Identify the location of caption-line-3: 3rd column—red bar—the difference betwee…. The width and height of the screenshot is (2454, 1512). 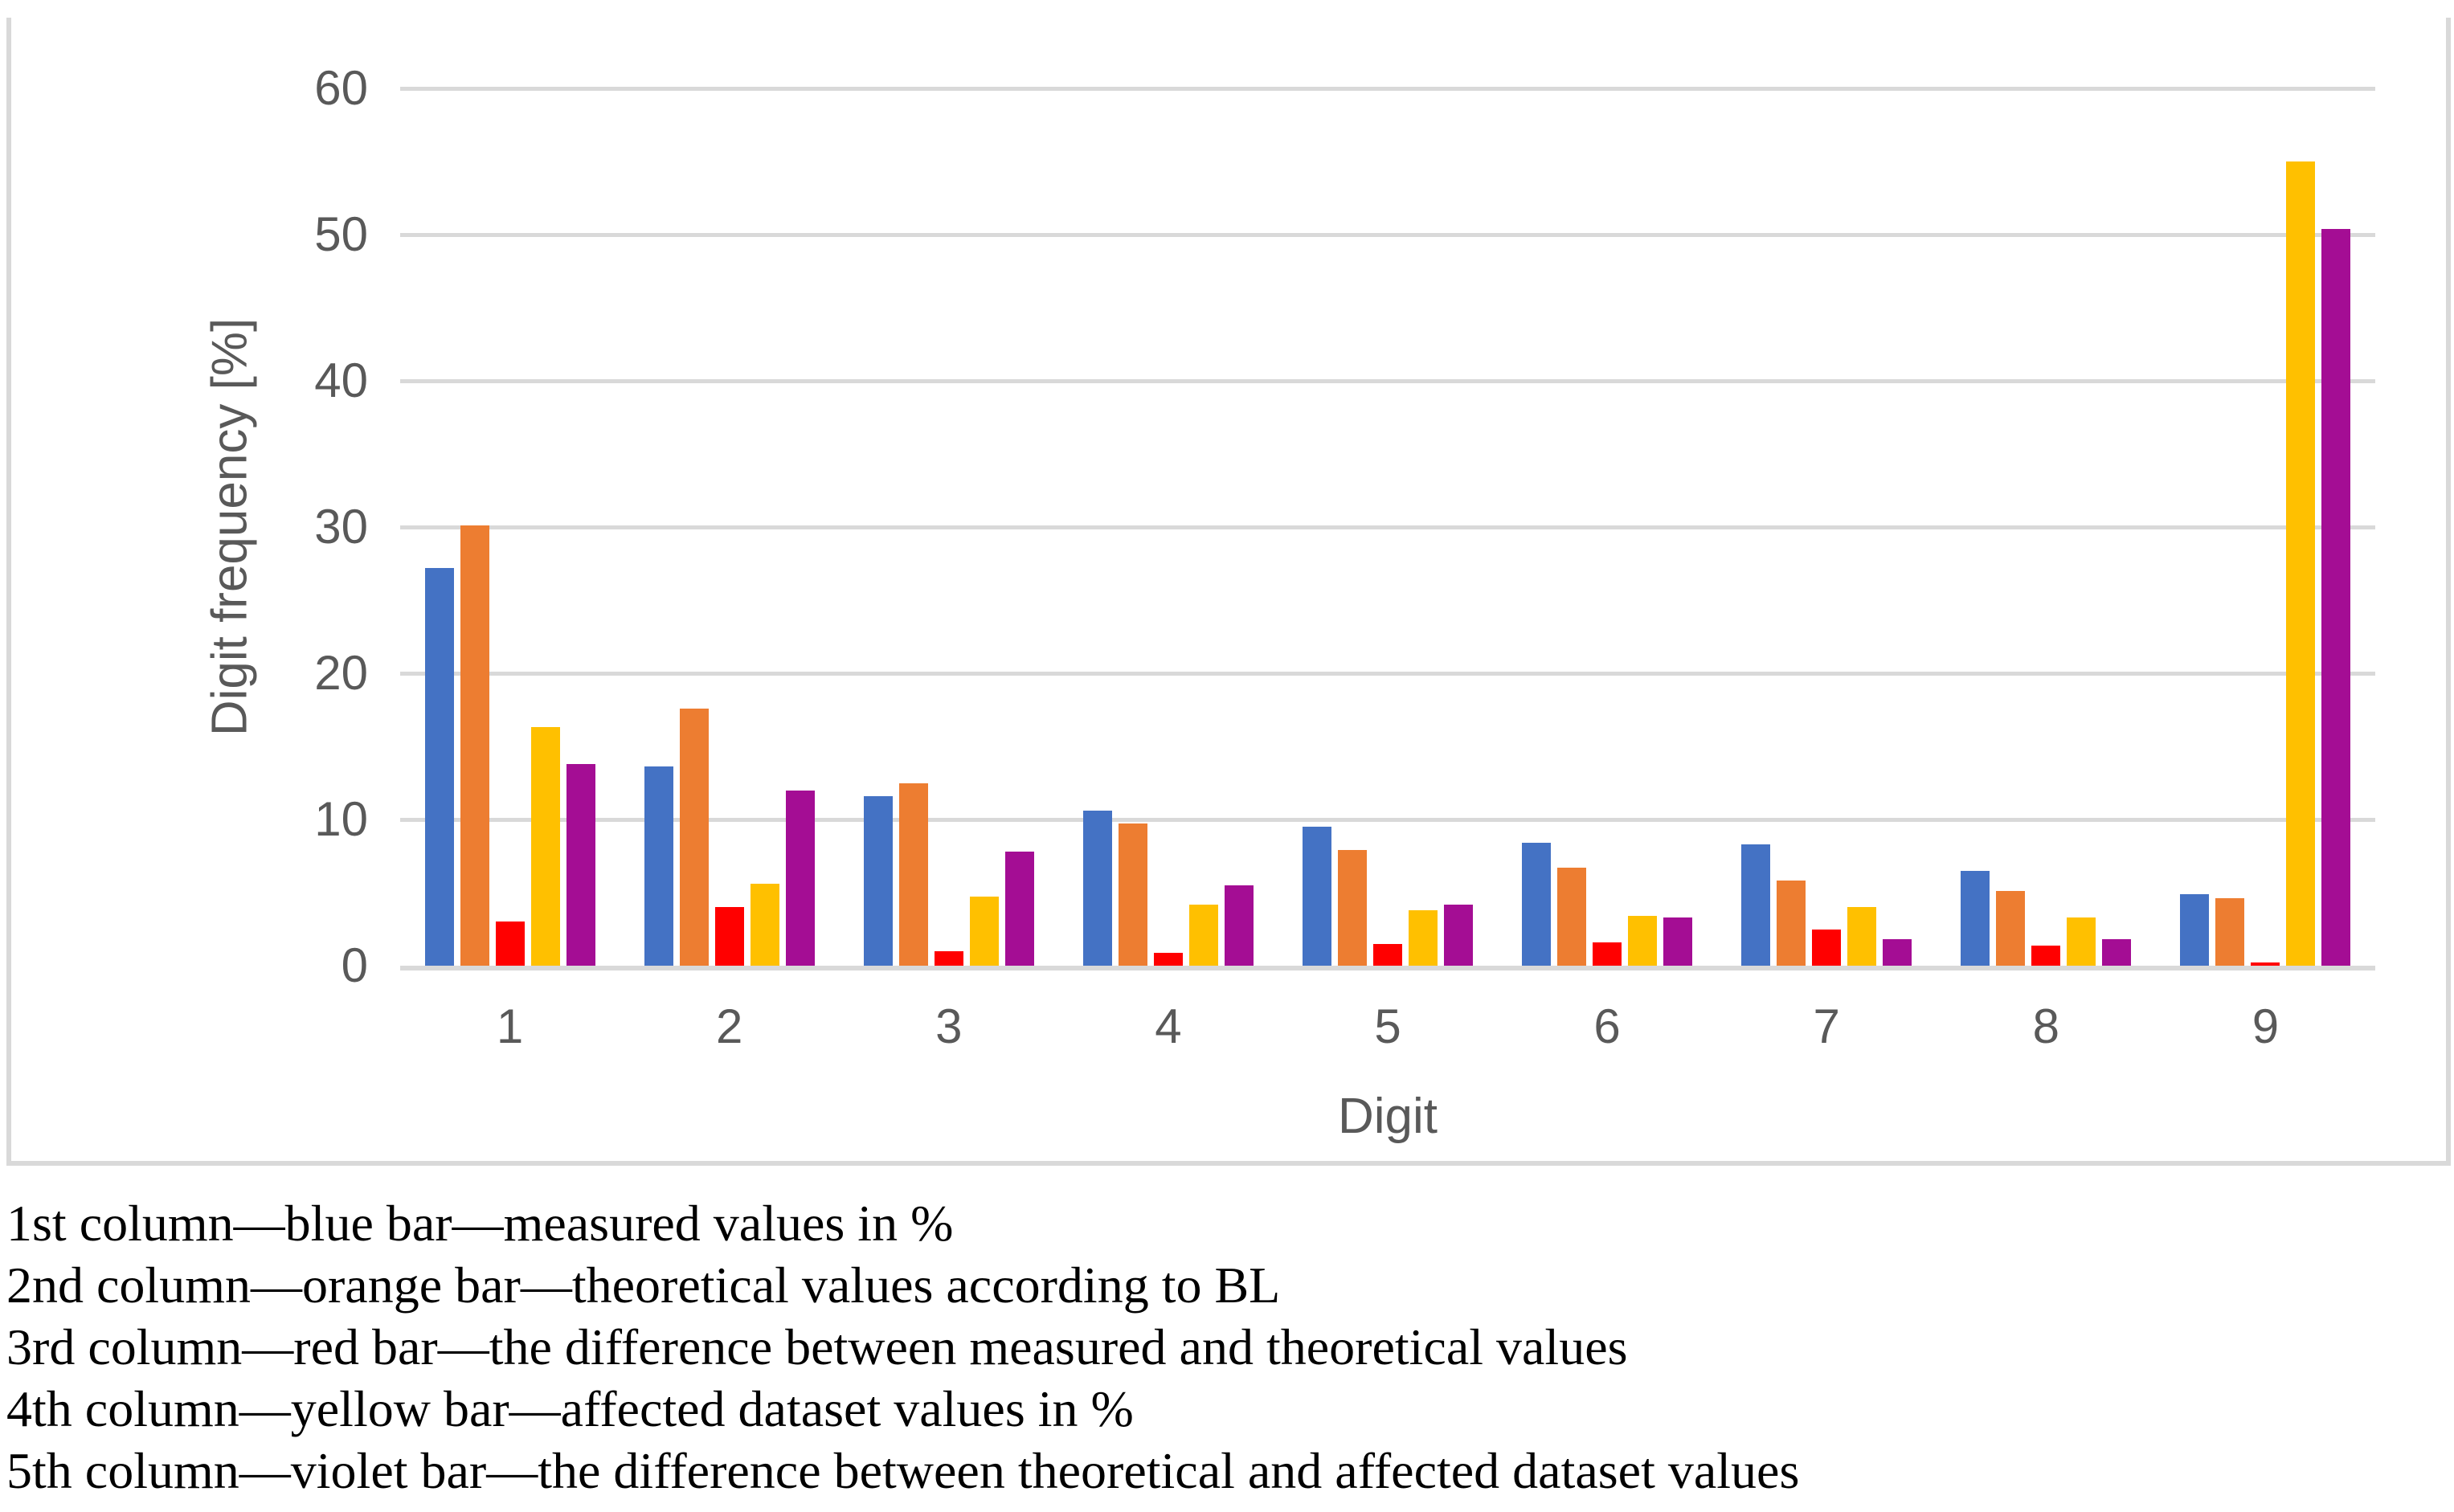
(817, 1346).